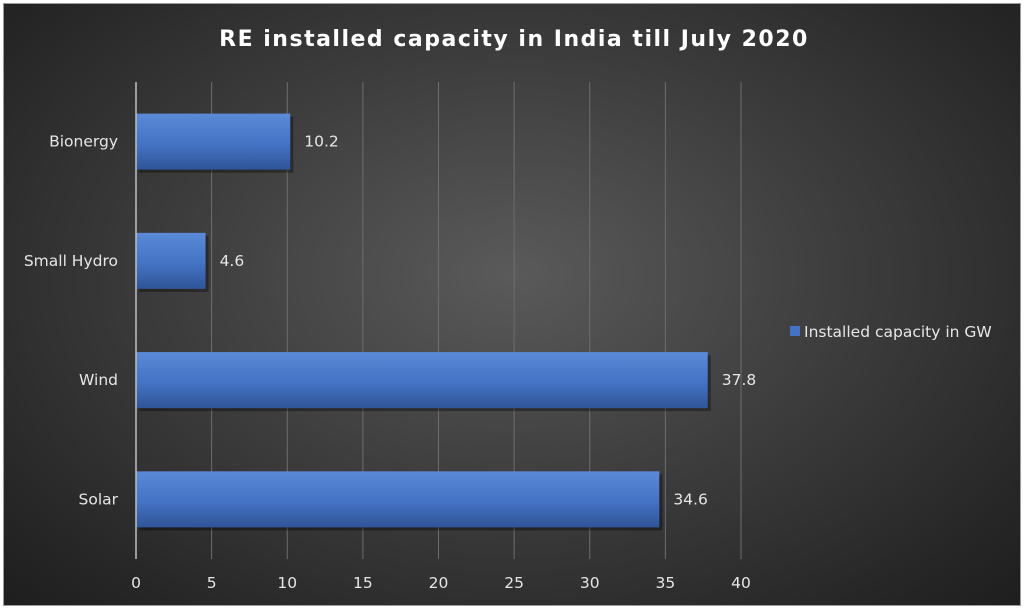 This screenshot has width=1024, height=610. What do you see at coordinates (690, 499) in the screenshot?
I see `data-label: 34.6` at bounding box center [690, 499].